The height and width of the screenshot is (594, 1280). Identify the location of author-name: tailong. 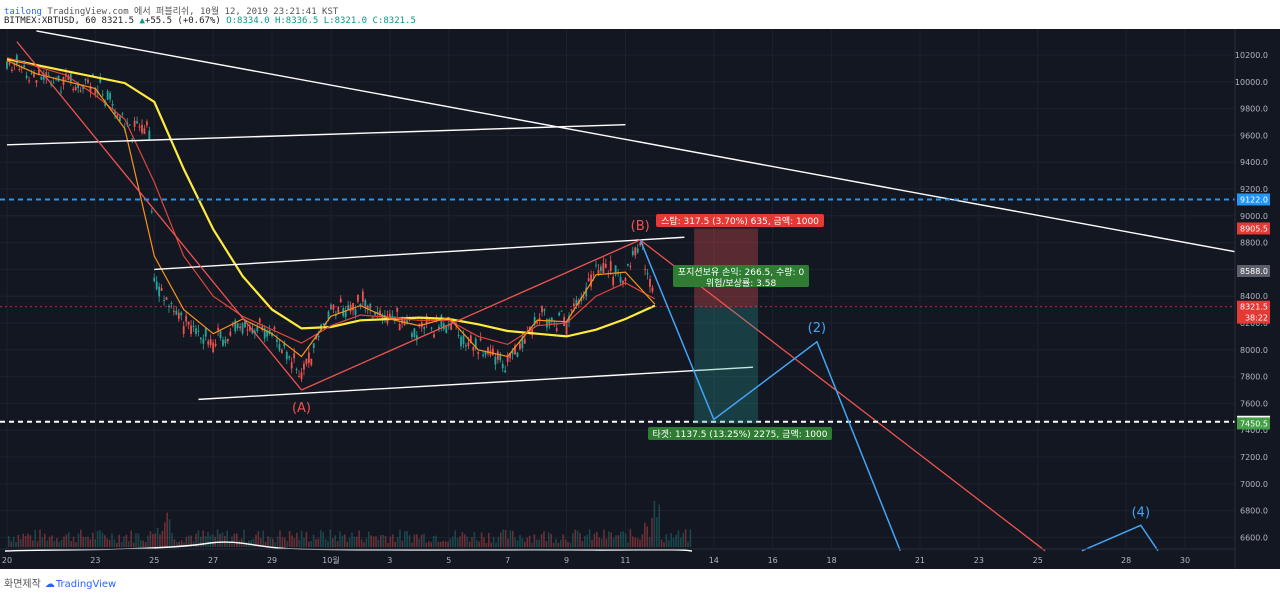
(23, 12).